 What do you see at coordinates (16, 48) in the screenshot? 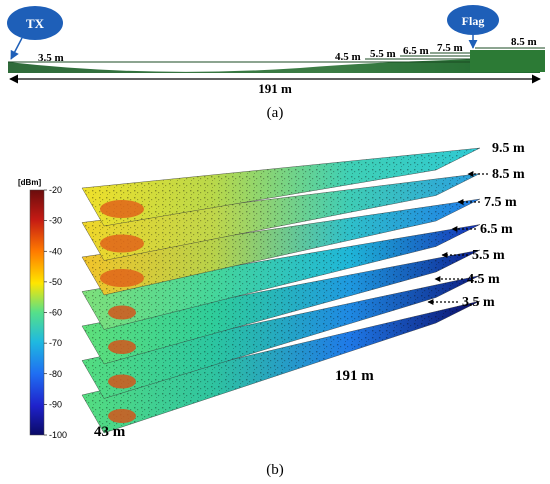
I see `tx-pointer` at bounding box center [16, 48].